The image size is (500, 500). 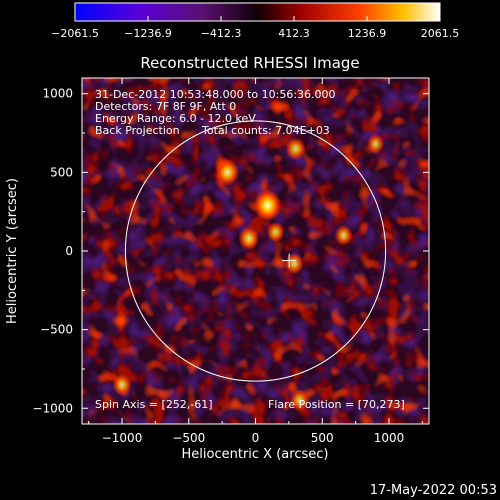 I want to click on colorbar: −2061.5 −1236.9 −412.3 412.3 1236.9 2061.5, so click(x=255, y=21).